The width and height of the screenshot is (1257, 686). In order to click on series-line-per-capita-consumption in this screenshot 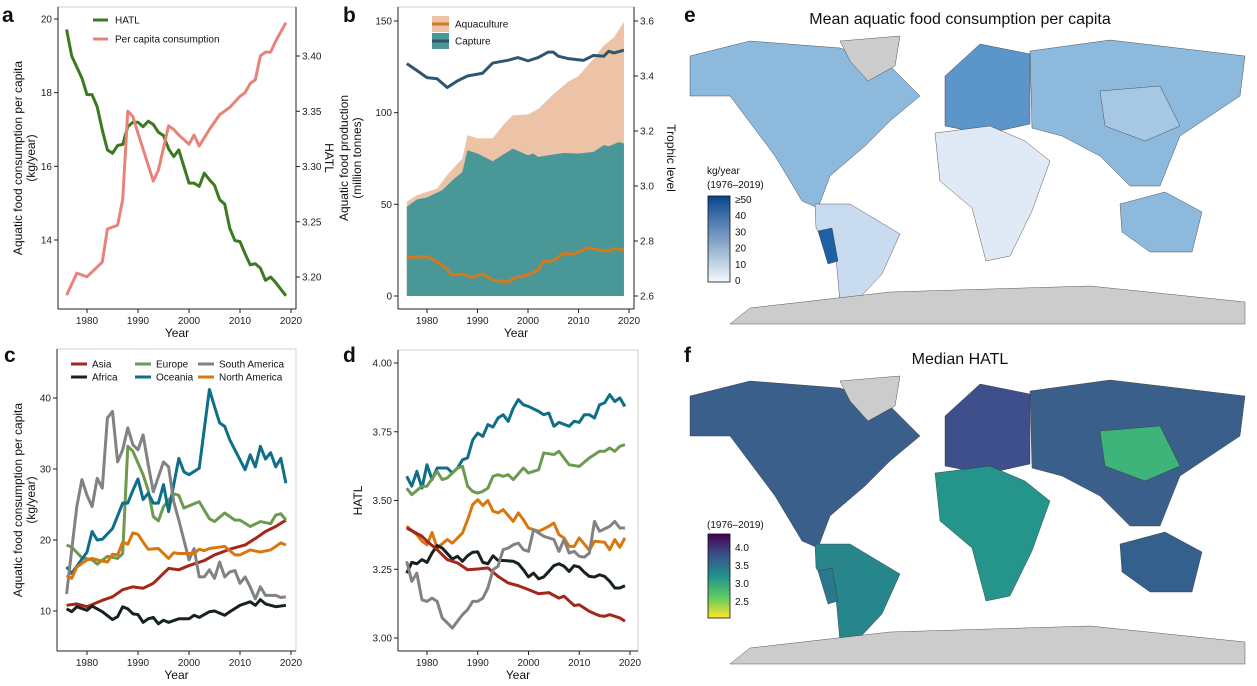, I will do `click(176, 158)`.